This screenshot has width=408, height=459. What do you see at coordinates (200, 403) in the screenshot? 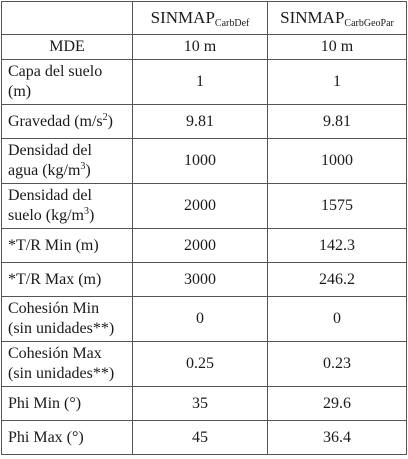
I see `value-carbdef: 35` at bounding box center [200, 403].